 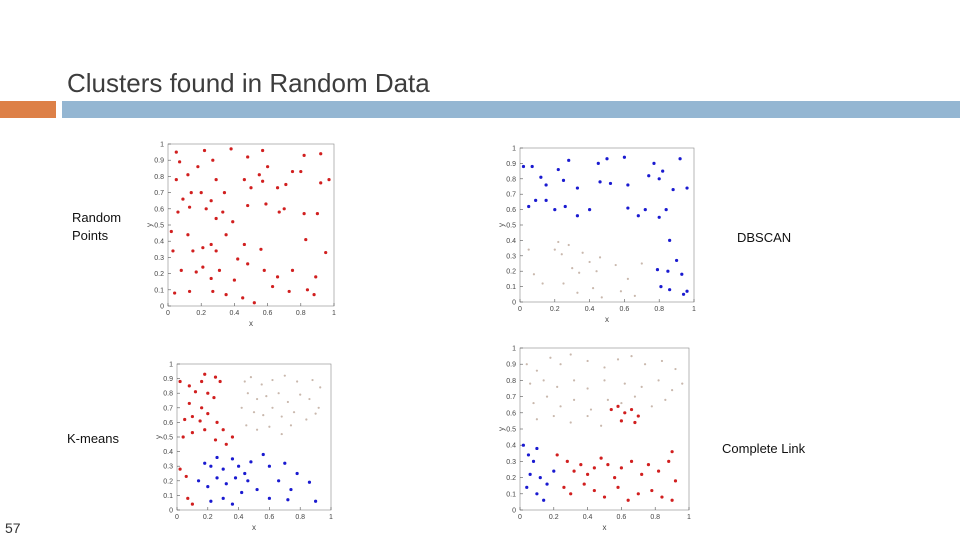 I want to click on x-tick-label: 0.2, so click(x=201, y=313).